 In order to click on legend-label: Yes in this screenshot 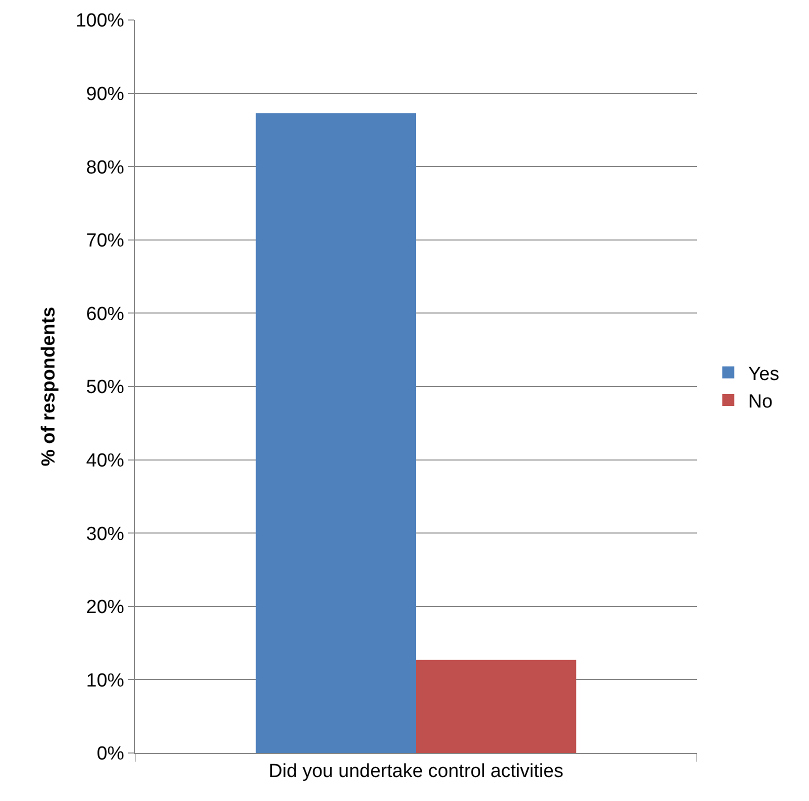, I will do `click(764, 374)`.